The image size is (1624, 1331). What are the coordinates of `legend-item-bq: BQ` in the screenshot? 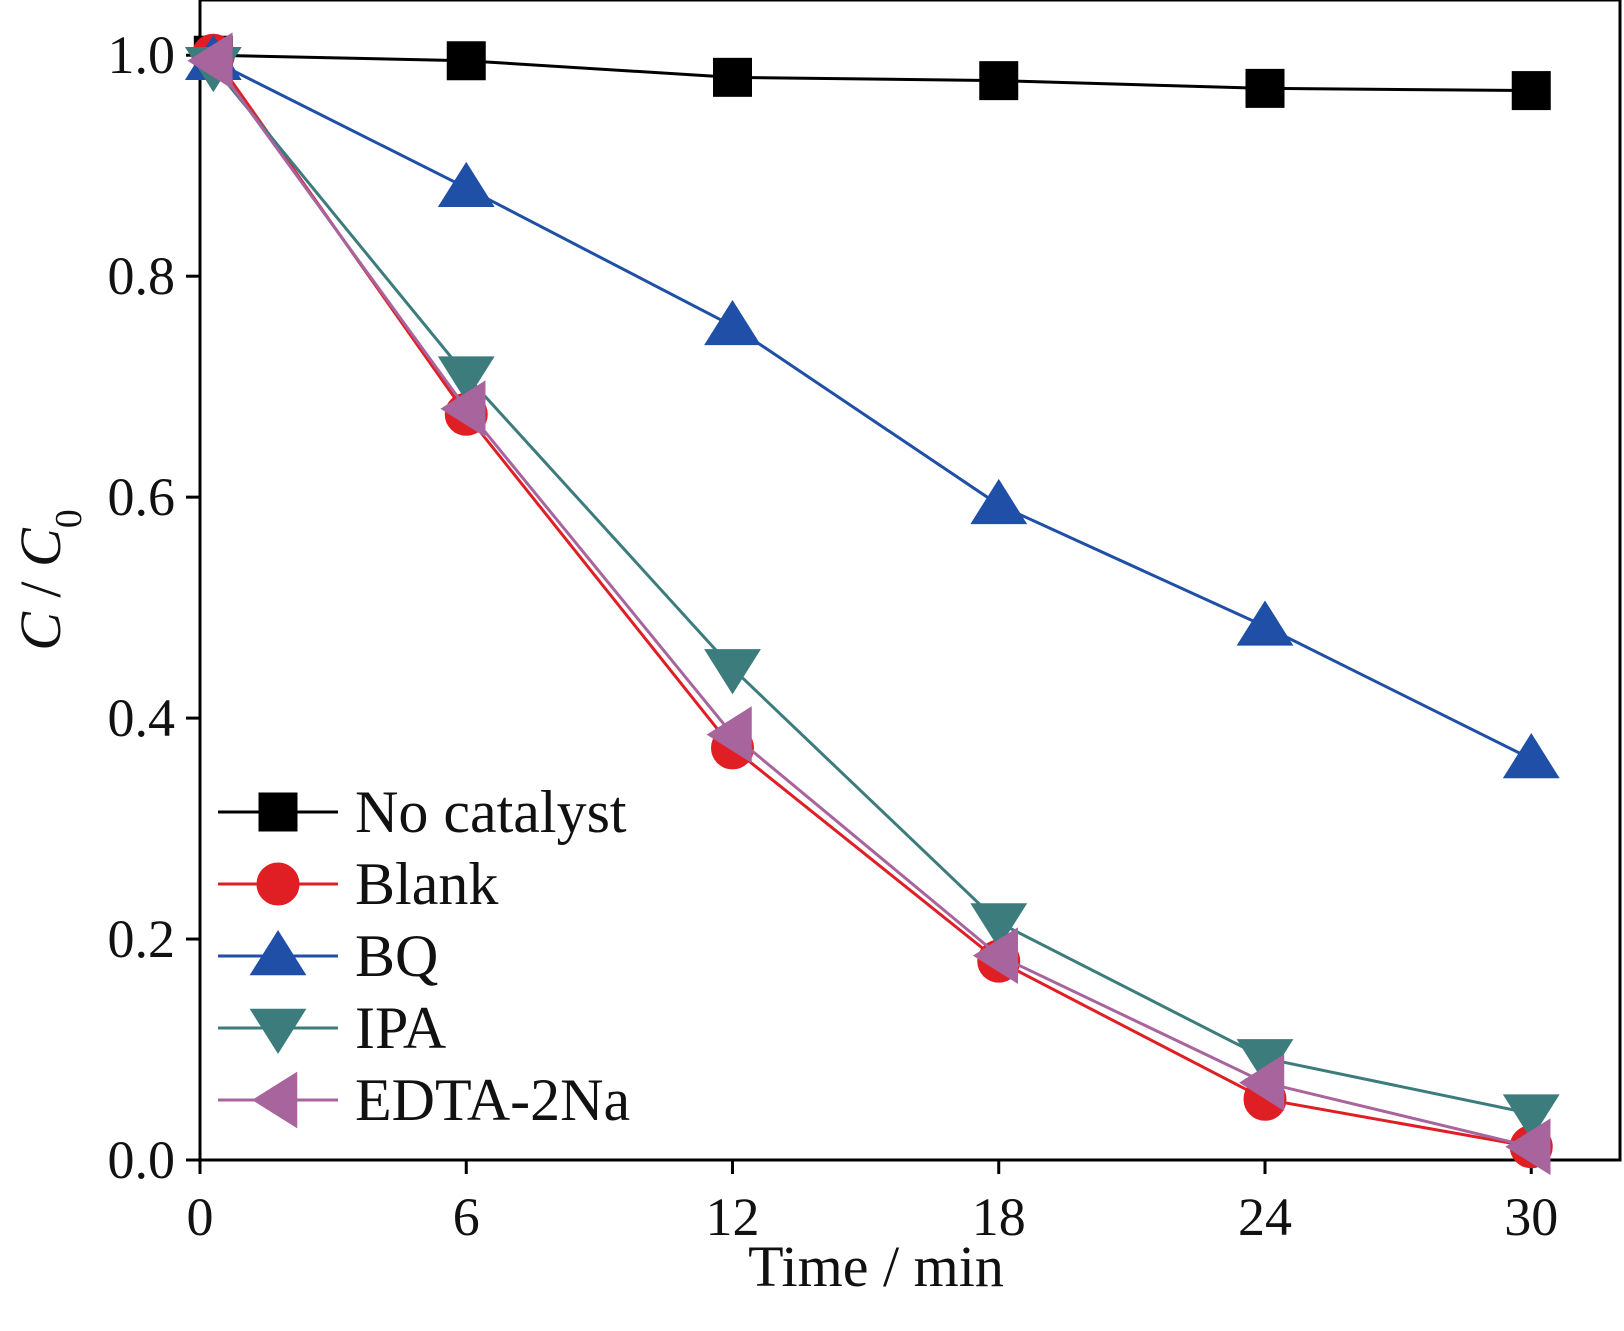 It's located at (328, 956).